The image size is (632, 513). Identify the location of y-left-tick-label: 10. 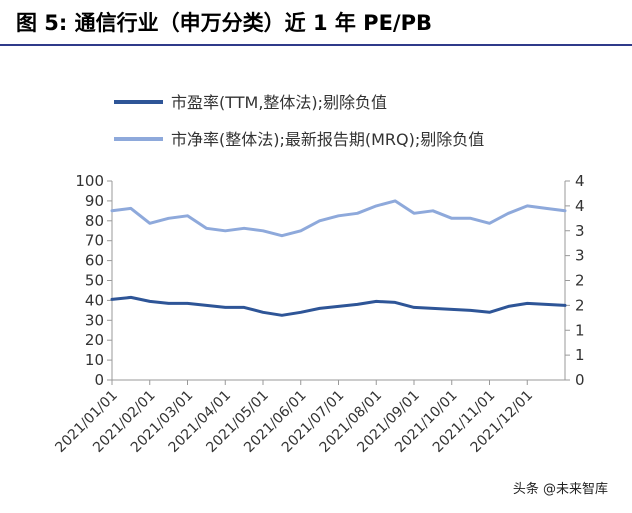
(94, 360).